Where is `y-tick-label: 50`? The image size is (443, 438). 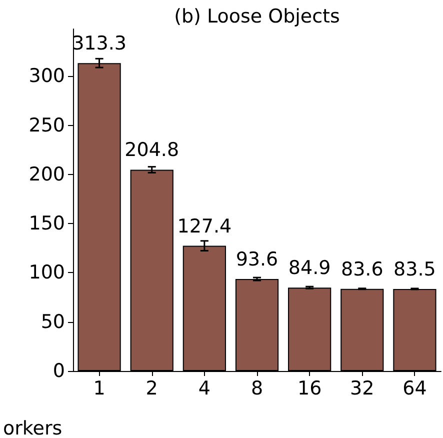 y-tick-label: 50 is located at coordinates (52, 321).